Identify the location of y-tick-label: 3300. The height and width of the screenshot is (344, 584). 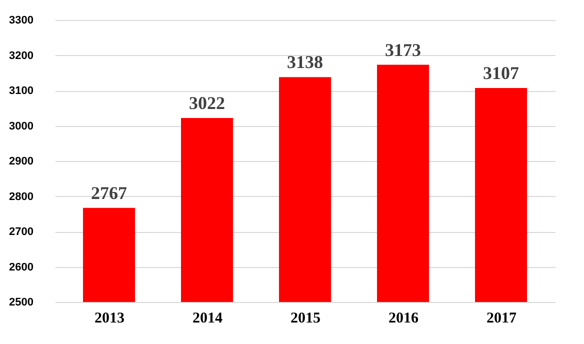
(21, 20).